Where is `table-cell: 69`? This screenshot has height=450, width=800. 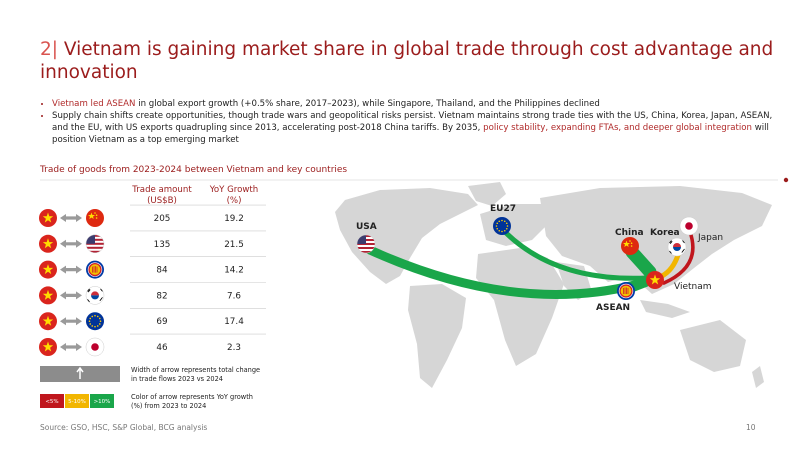 table-cell: 69 is located at coordinates (161, 322).